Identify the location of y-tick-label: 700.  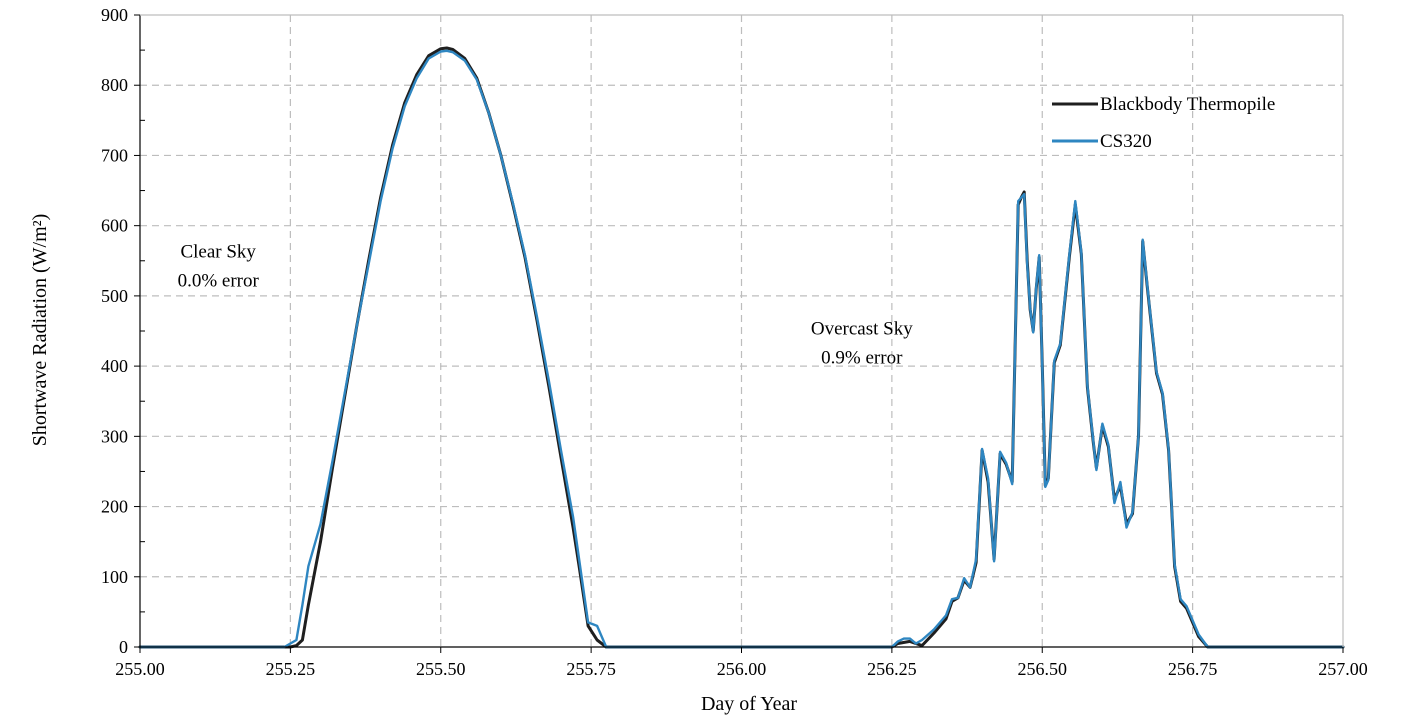
(114, 155).